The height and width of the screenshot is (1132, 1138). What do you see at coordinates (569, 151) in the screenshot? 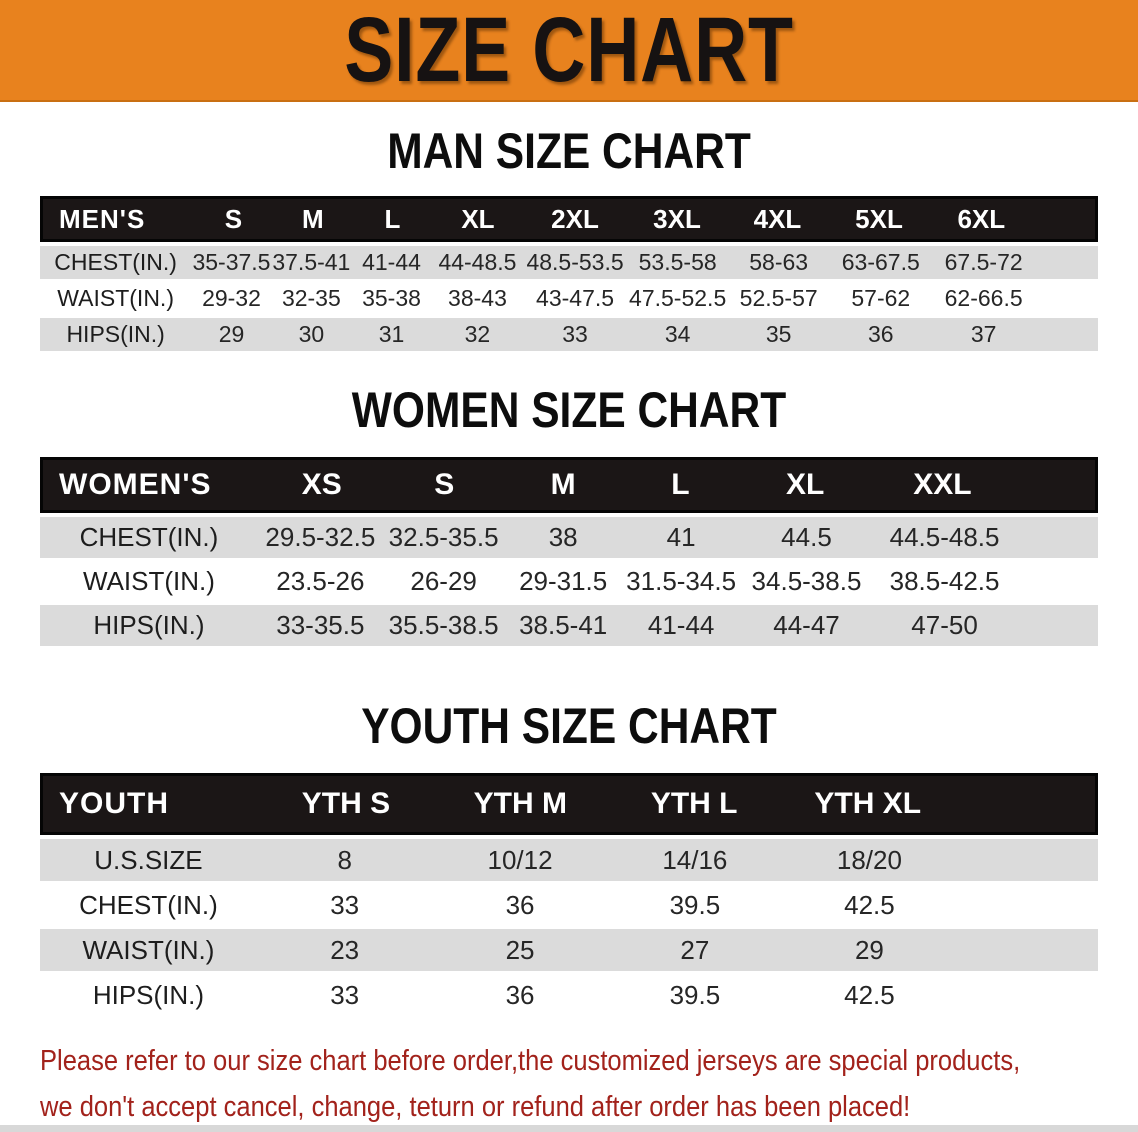
I see `men-section-heading: MAN SIZE CHART` at bounding box center [569, 151].